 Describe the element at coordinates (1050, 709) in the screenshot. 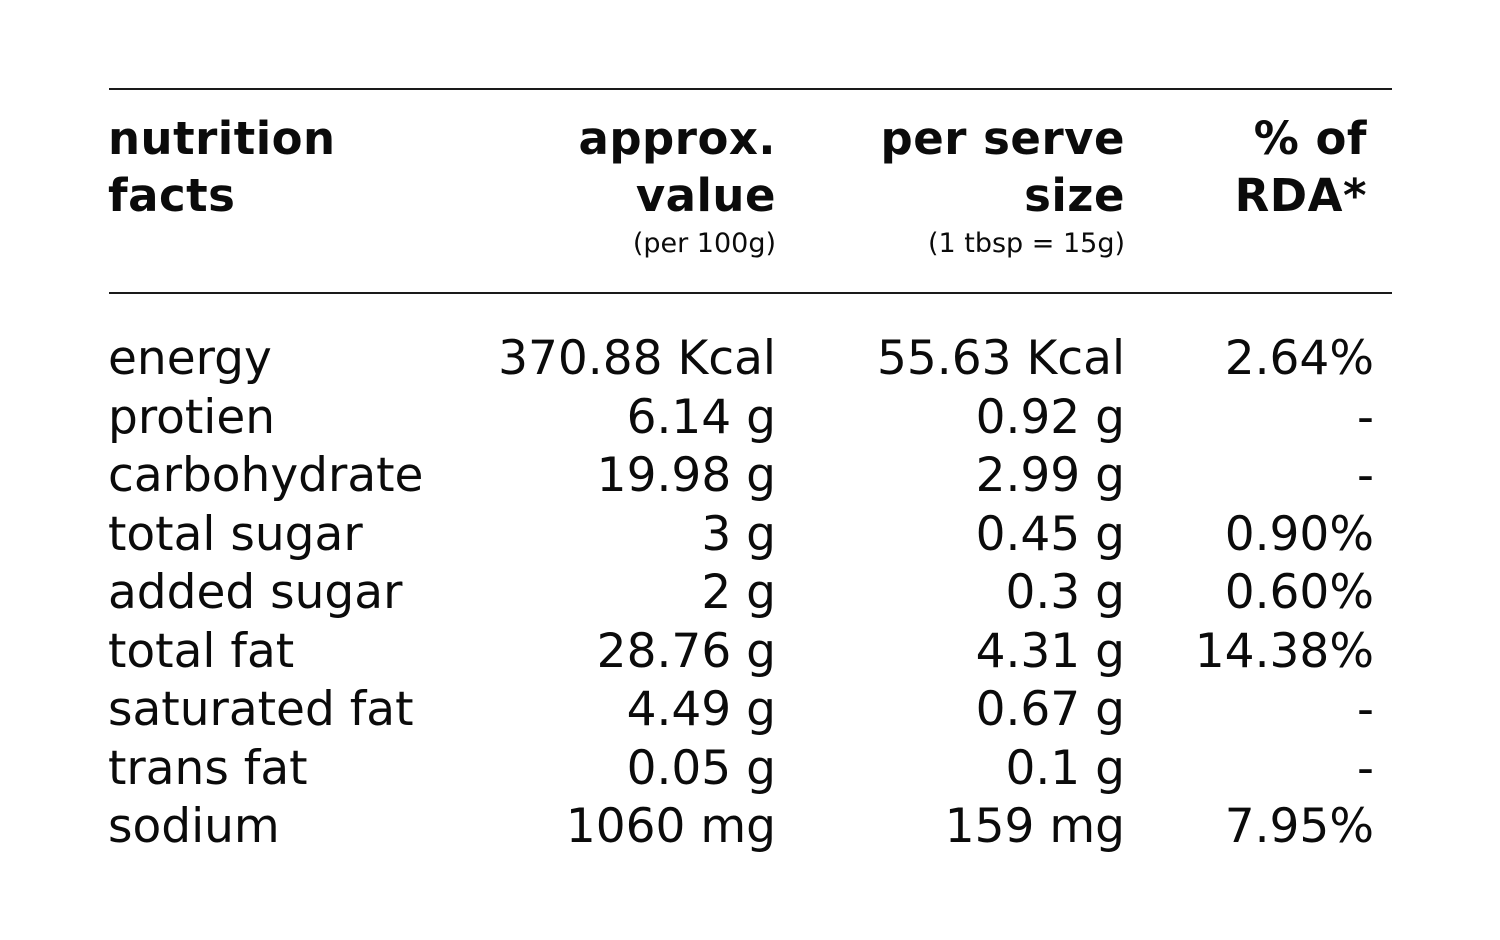

I see `value-per-serve: 0.67 g` at that location.